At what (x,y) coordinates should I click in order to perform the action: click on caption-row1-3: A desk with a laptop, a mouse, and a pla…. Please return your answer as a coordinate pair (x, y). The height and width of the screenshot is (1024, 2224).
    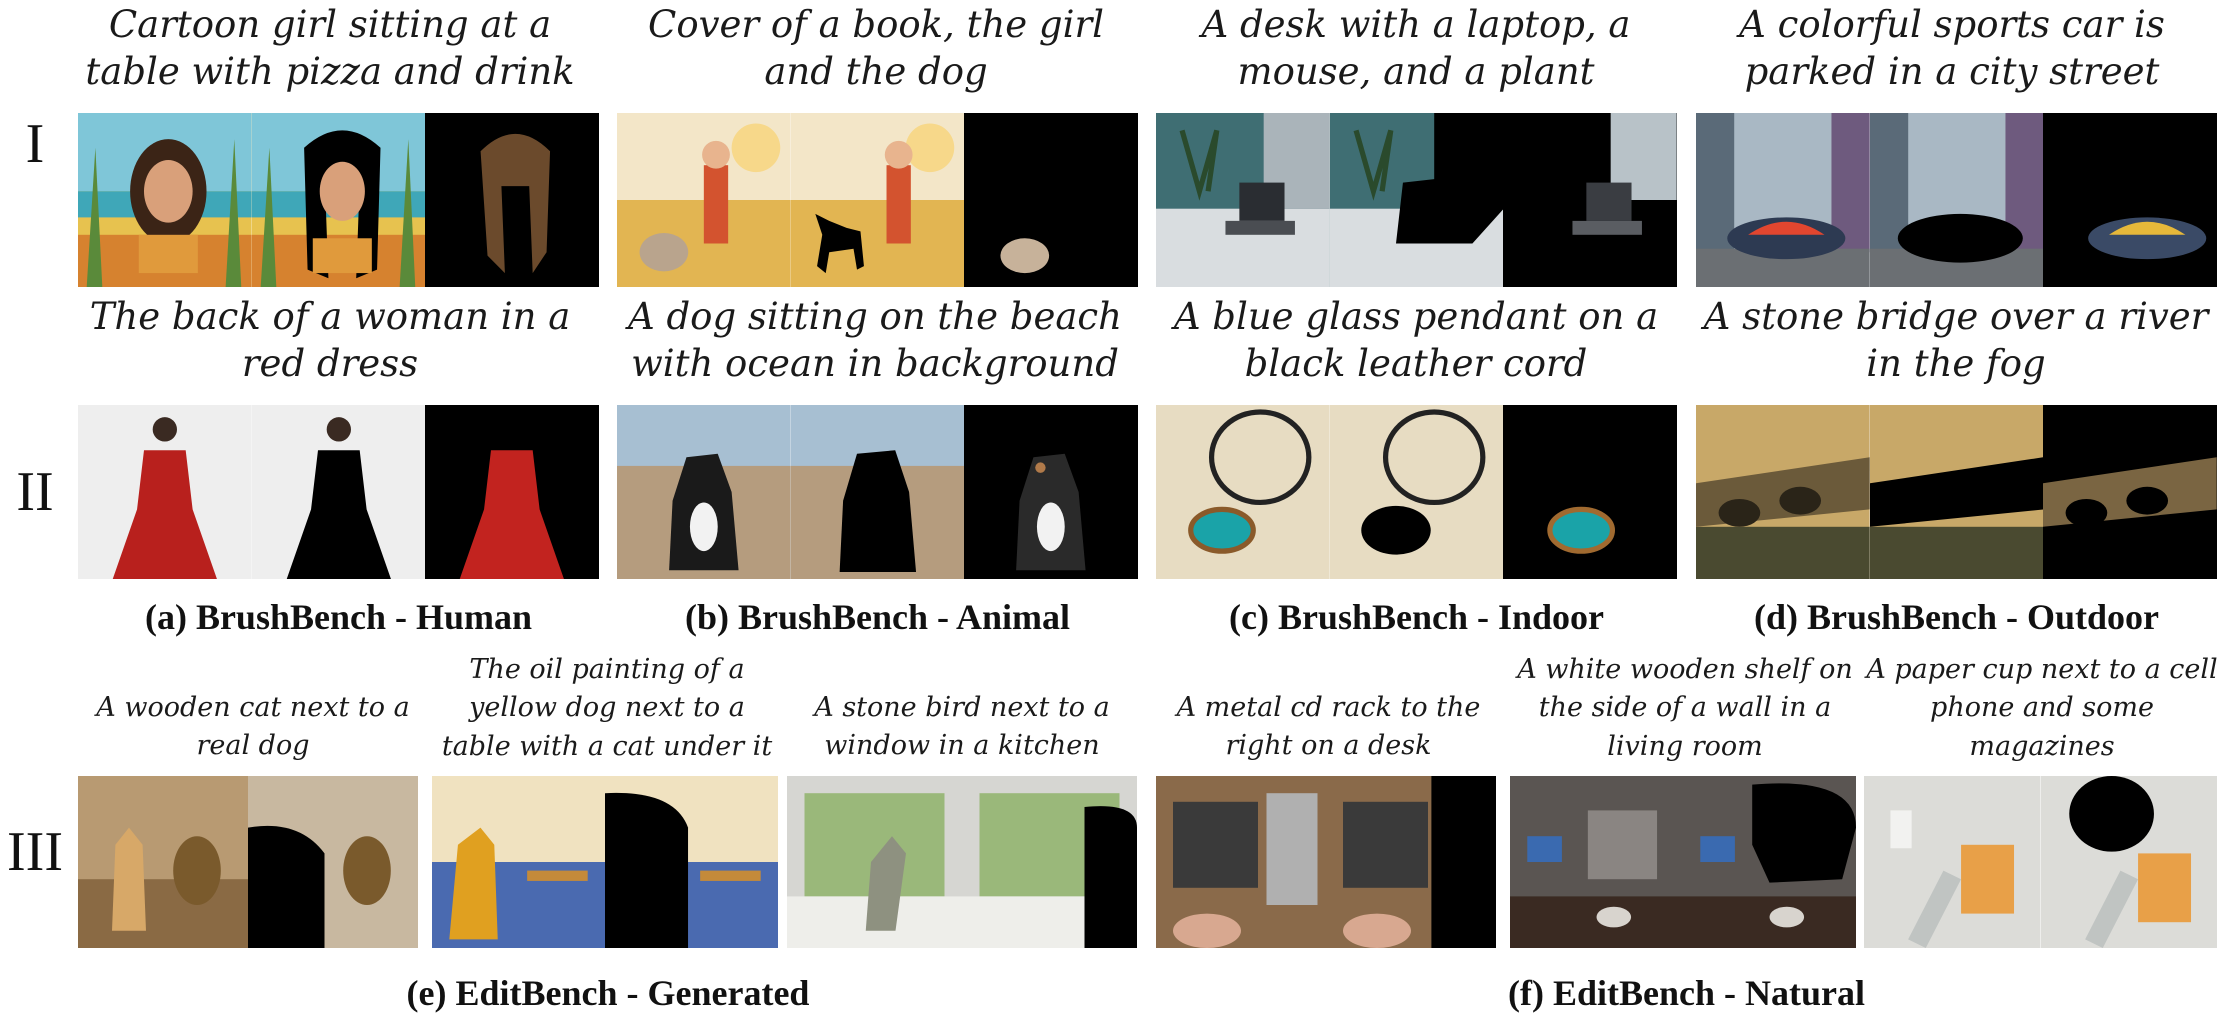
    Looking at the image, I should click on (1416, 48).